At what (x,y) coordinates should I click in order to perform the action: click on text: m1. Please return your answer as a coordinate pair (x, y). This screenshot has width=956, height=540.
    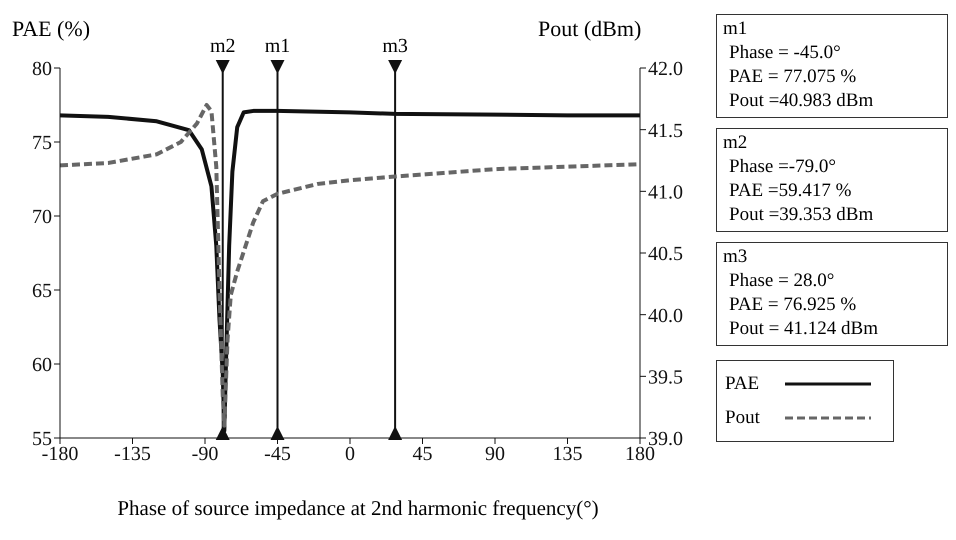
    Looking at the image, I should click on (735, 29).